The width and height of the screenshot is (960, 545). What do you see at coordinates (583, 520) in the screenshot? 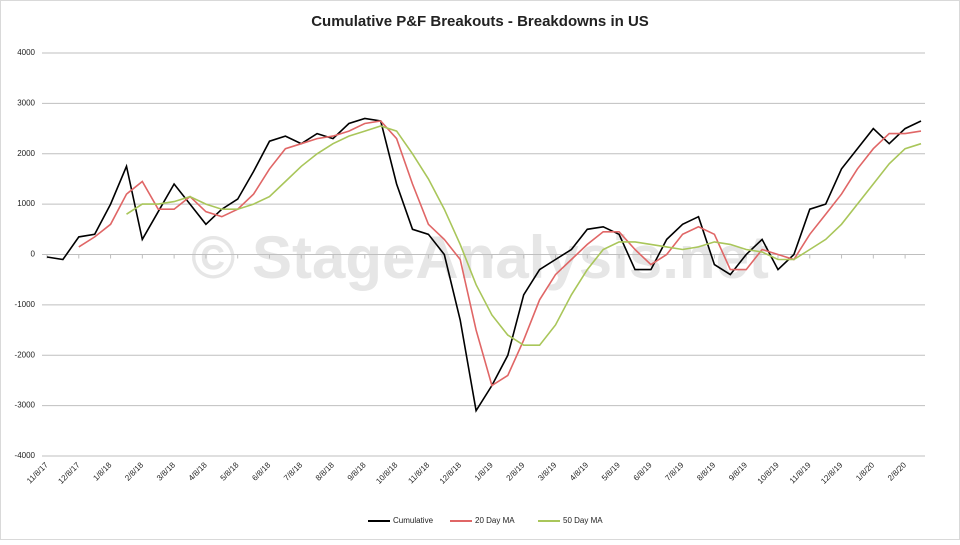
I see `legend-label: 50 Day MA` at bounding box center [583, 520].